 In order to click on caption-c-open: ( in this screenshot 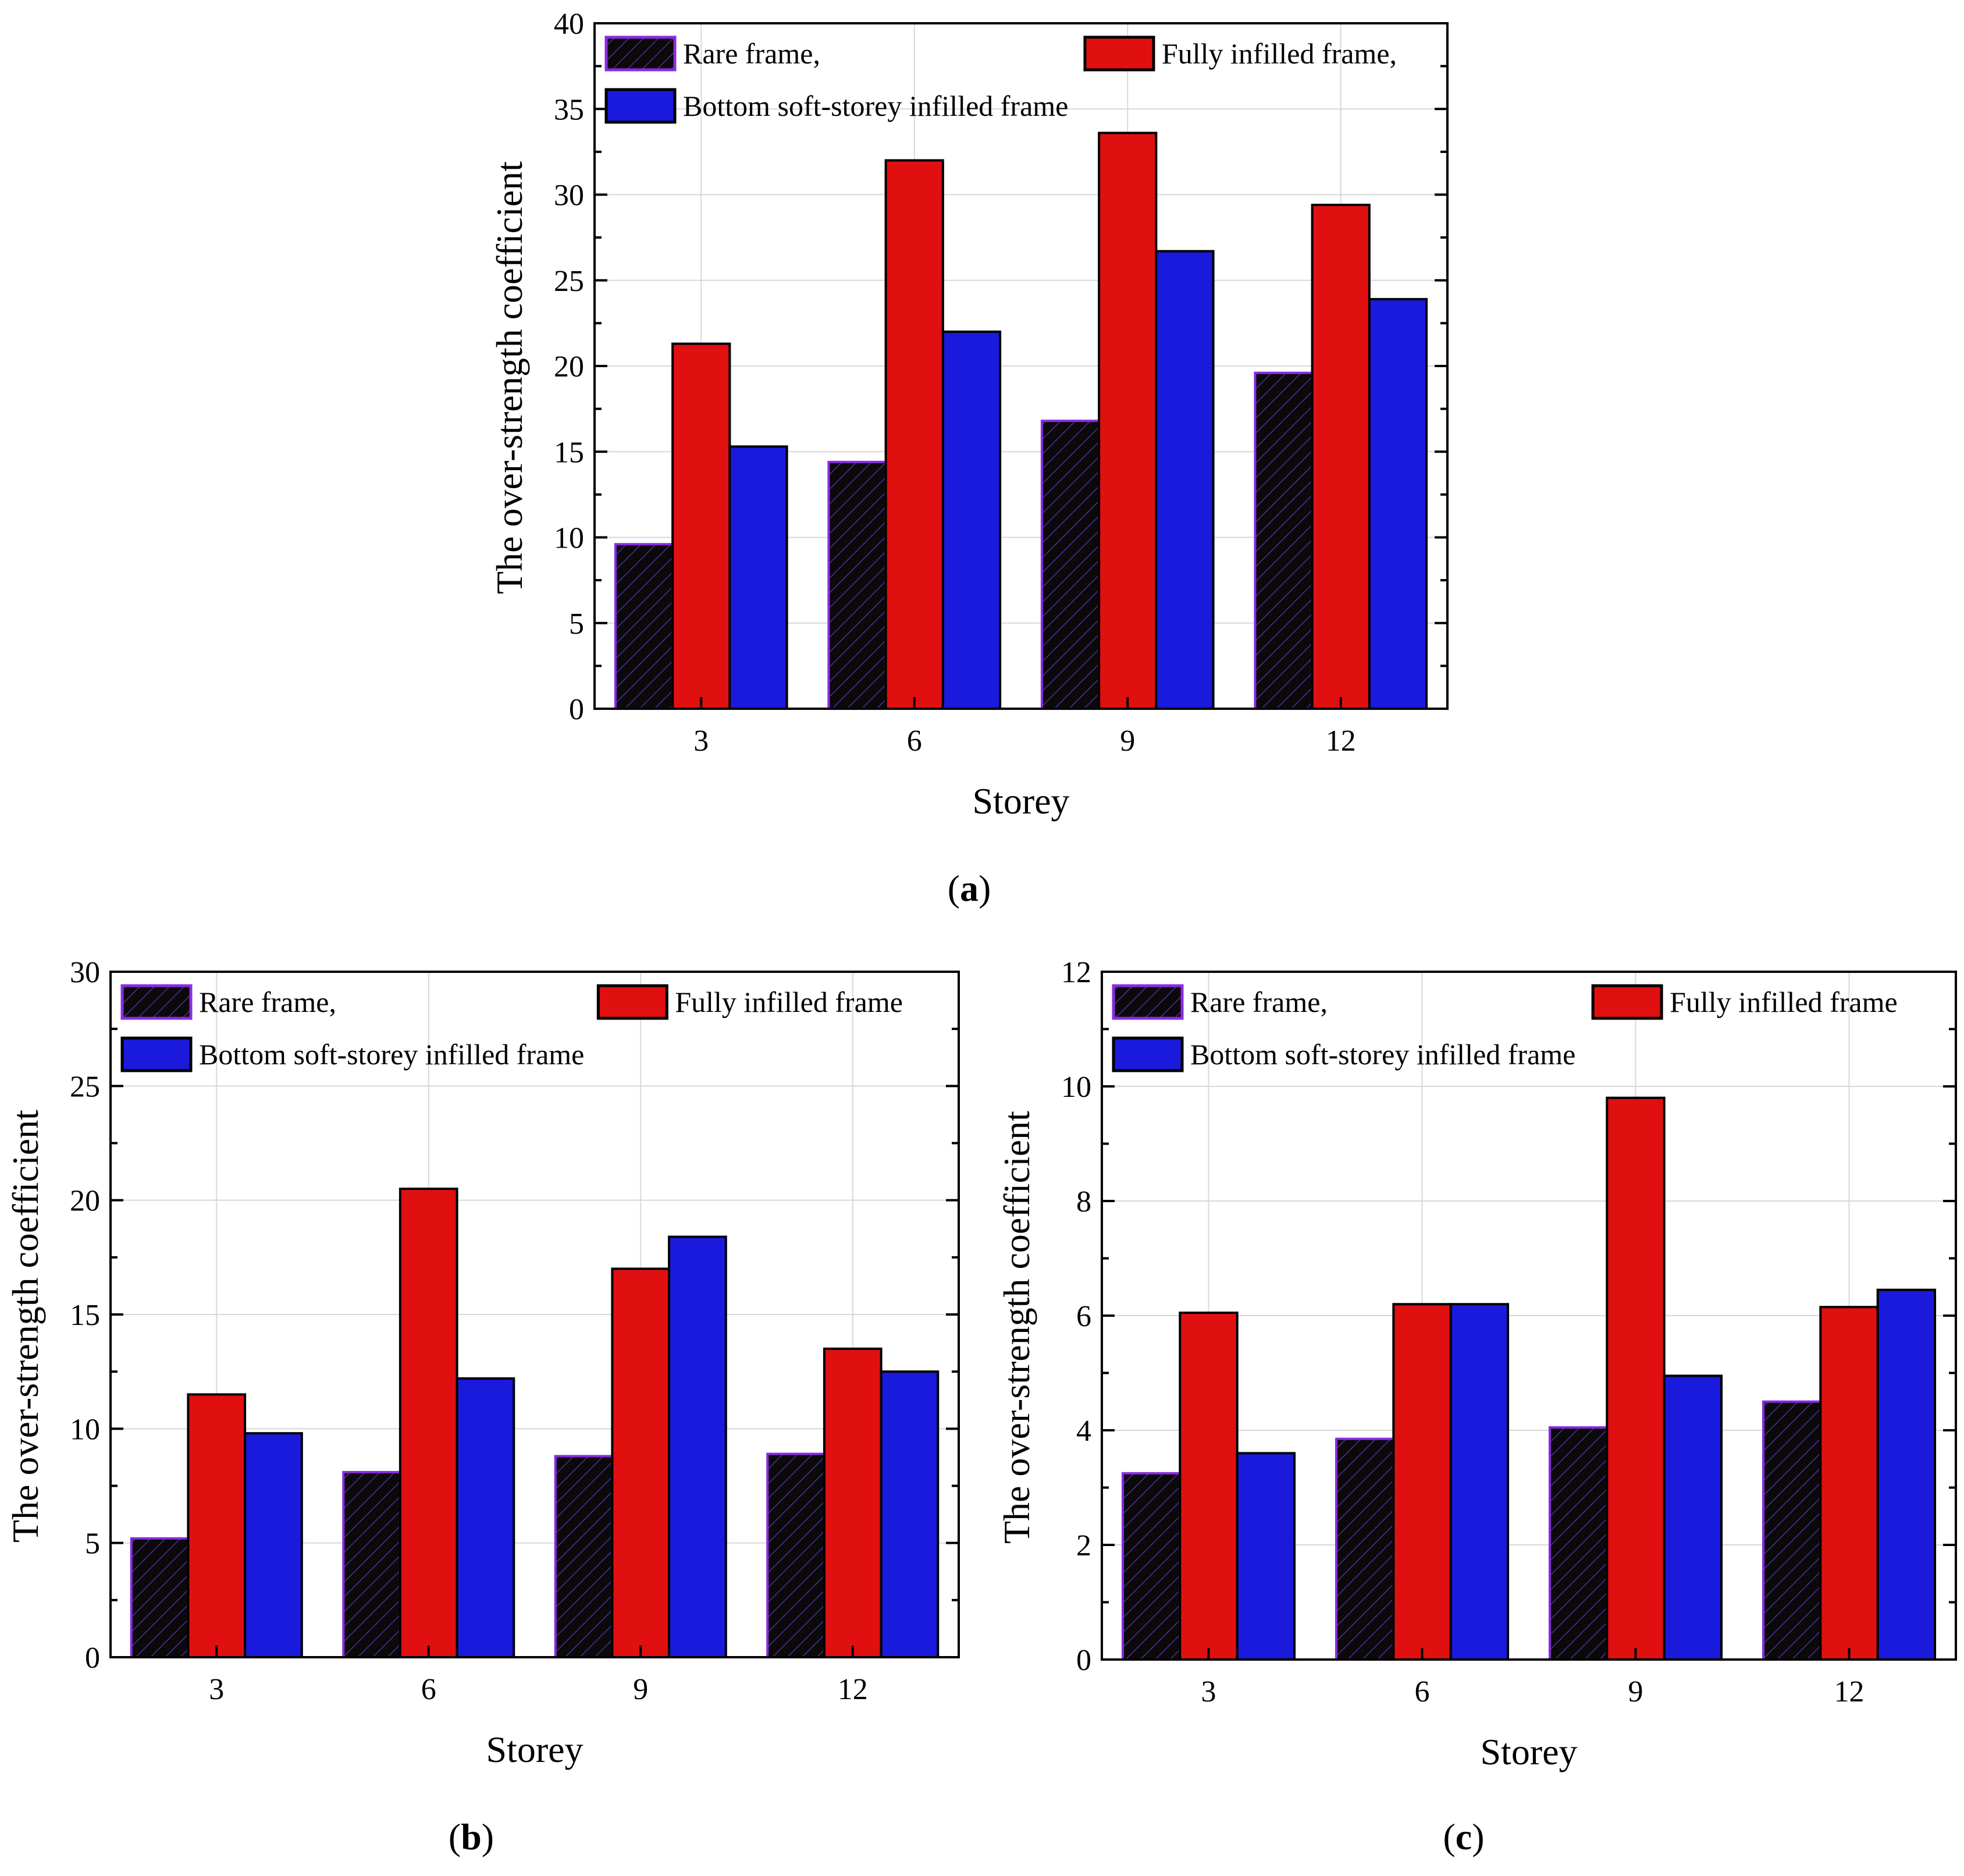, I will do `click(1449, 1836)`.